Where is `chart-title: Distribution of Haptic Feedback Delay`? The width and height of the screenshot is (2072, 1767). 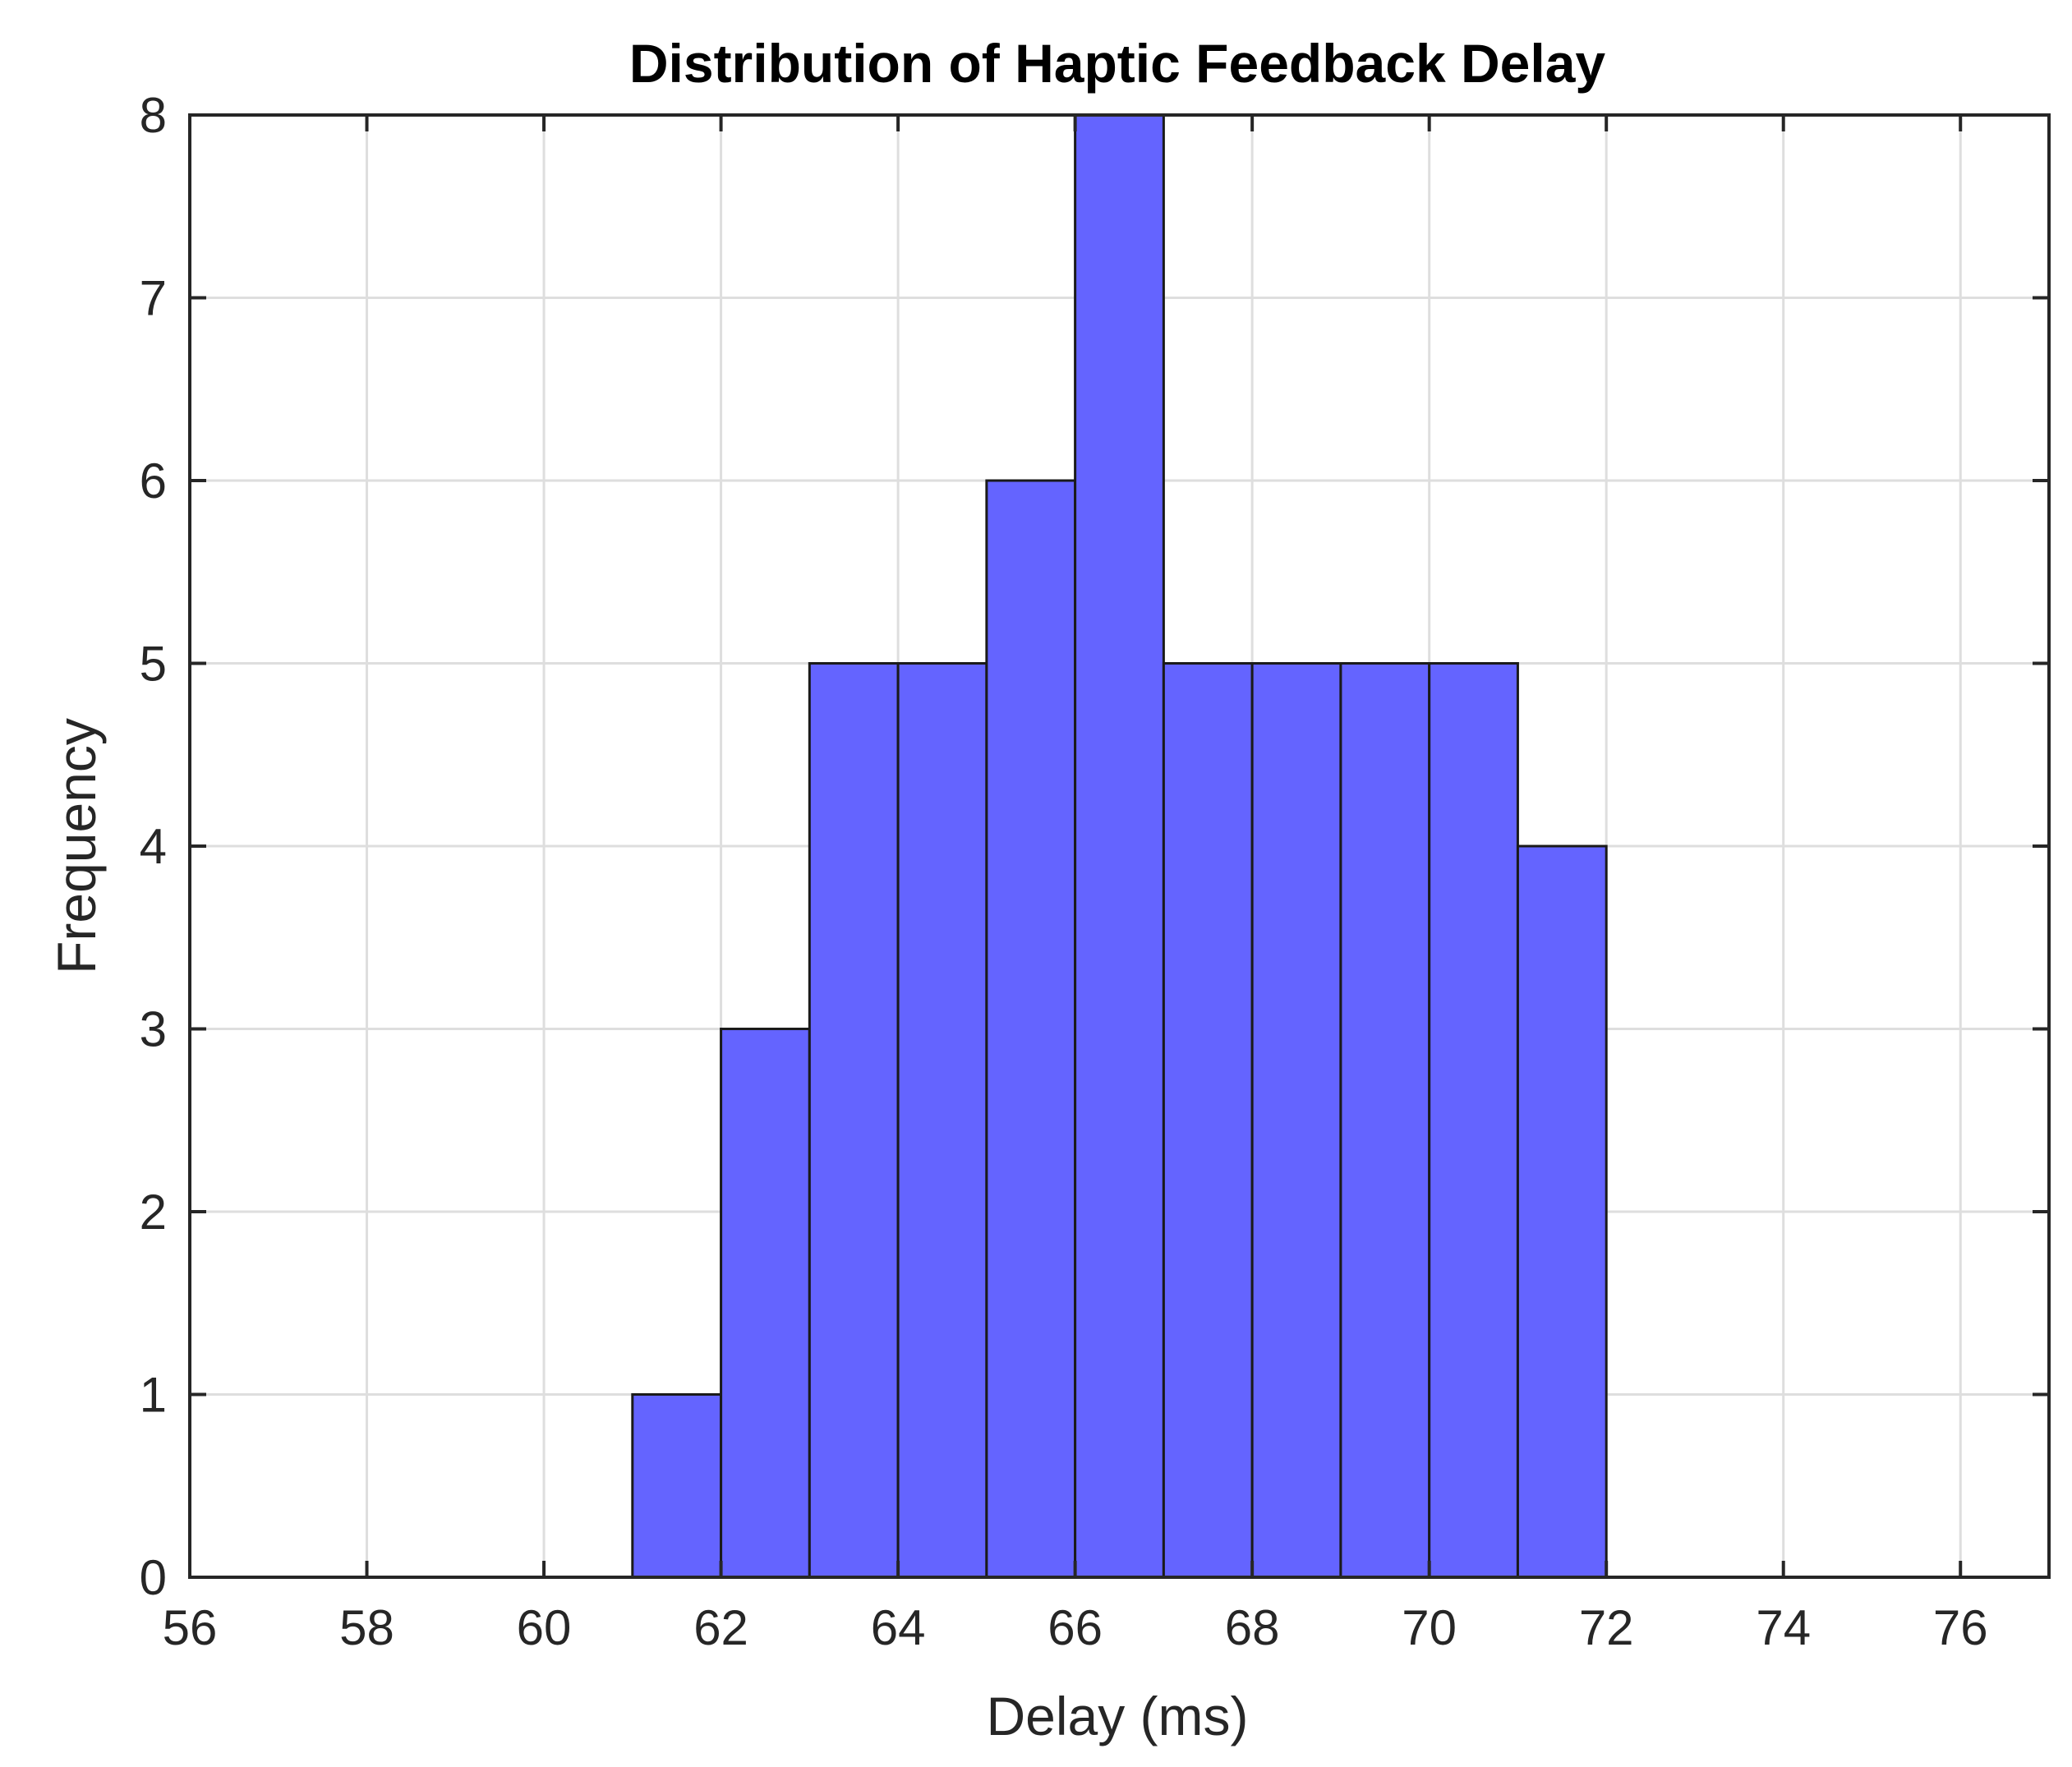 chart-title: Distribution of Haptic Feedback Delay is located at coordinates (1117, 64).